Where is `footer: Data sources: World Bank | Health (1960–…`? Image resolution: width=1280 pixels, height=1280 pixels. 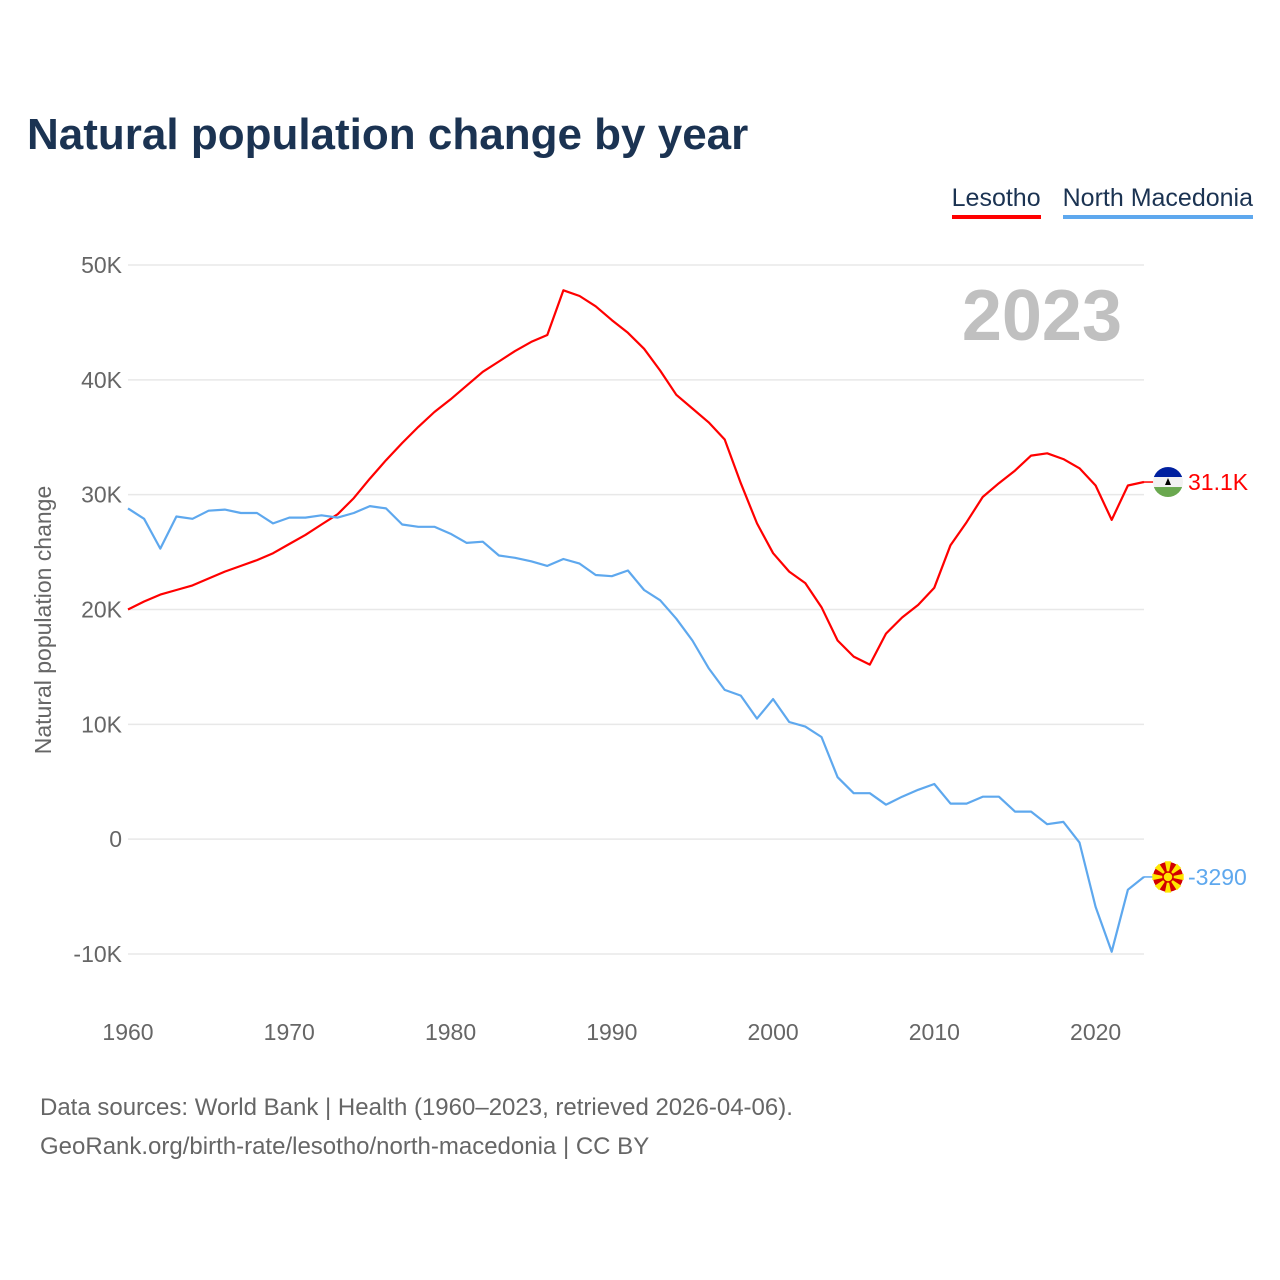
footer: Data sources: World Bank | Health (1960–… is located at coordinates (416, 1127).